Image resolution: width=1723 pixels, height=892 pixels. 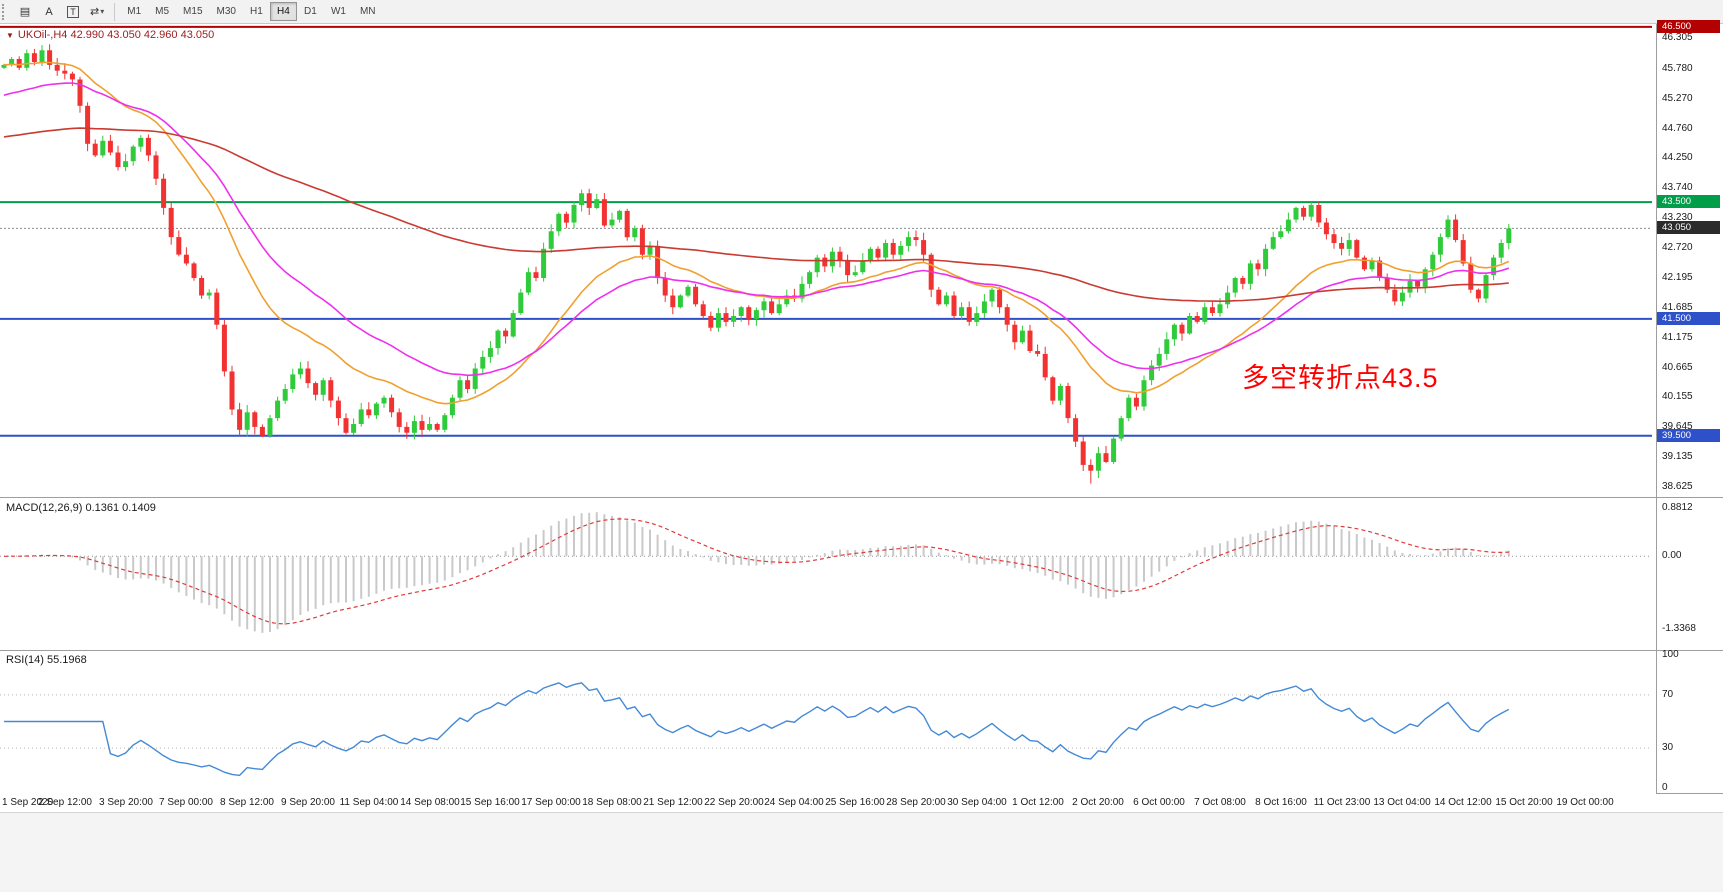 What do you see at coordinates (134, 11) in the screenshot?
I see `timeframe-button-m1: M1` at bounding box center [134, 11].